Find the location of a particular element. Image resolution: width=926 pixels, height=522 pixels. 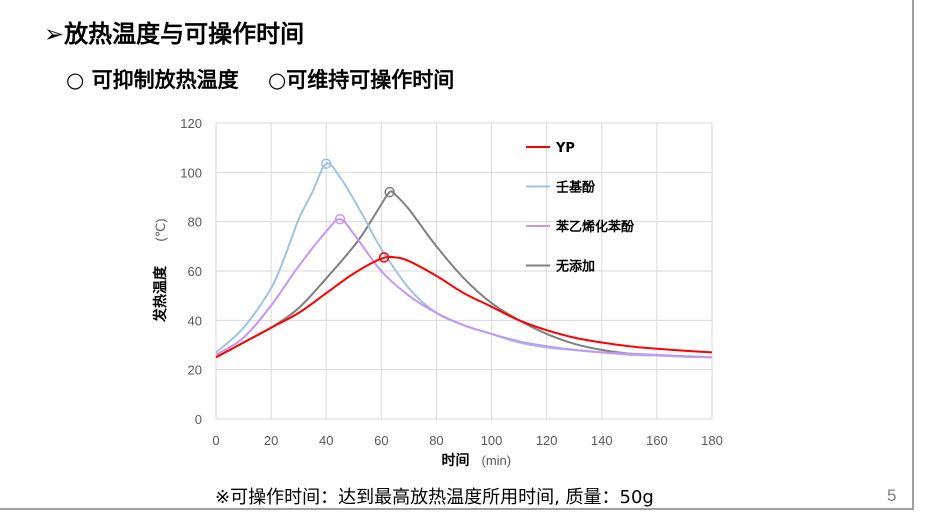

y-tick-label-40: 40 is located at coordinates (195, 320).